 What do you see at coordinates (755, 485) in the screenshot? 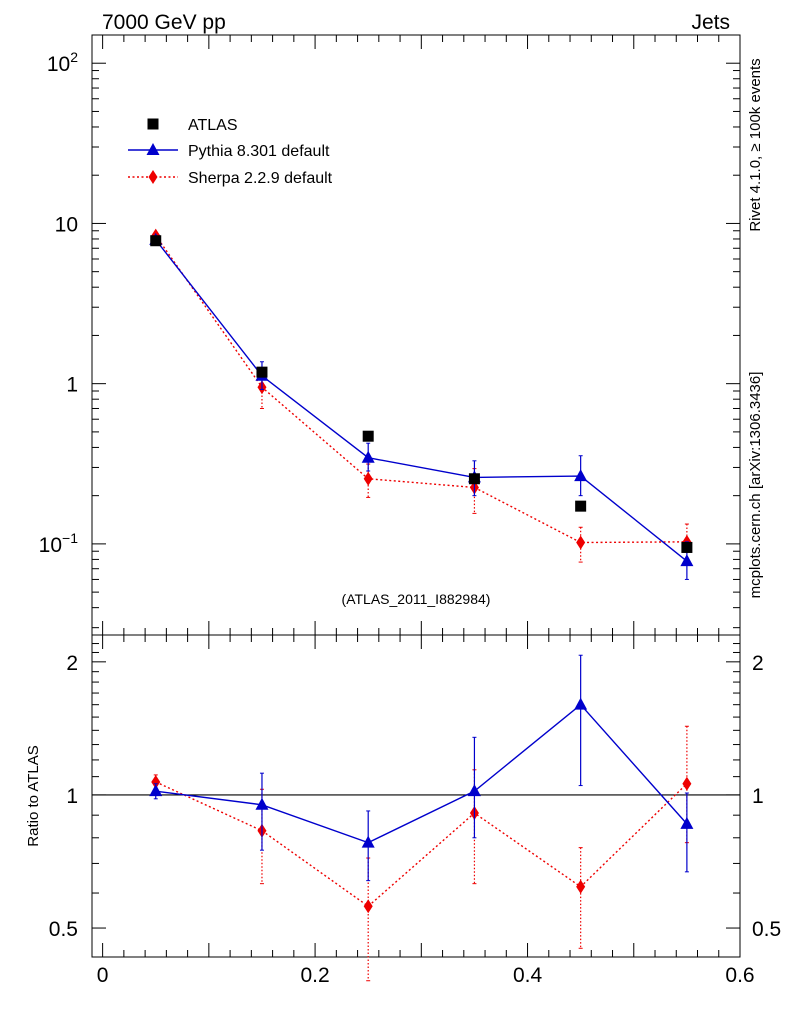
I see `mcplots-label: mcplots.cern.ch [arXiv:1306.3436]` at bounding box center [755, 485].